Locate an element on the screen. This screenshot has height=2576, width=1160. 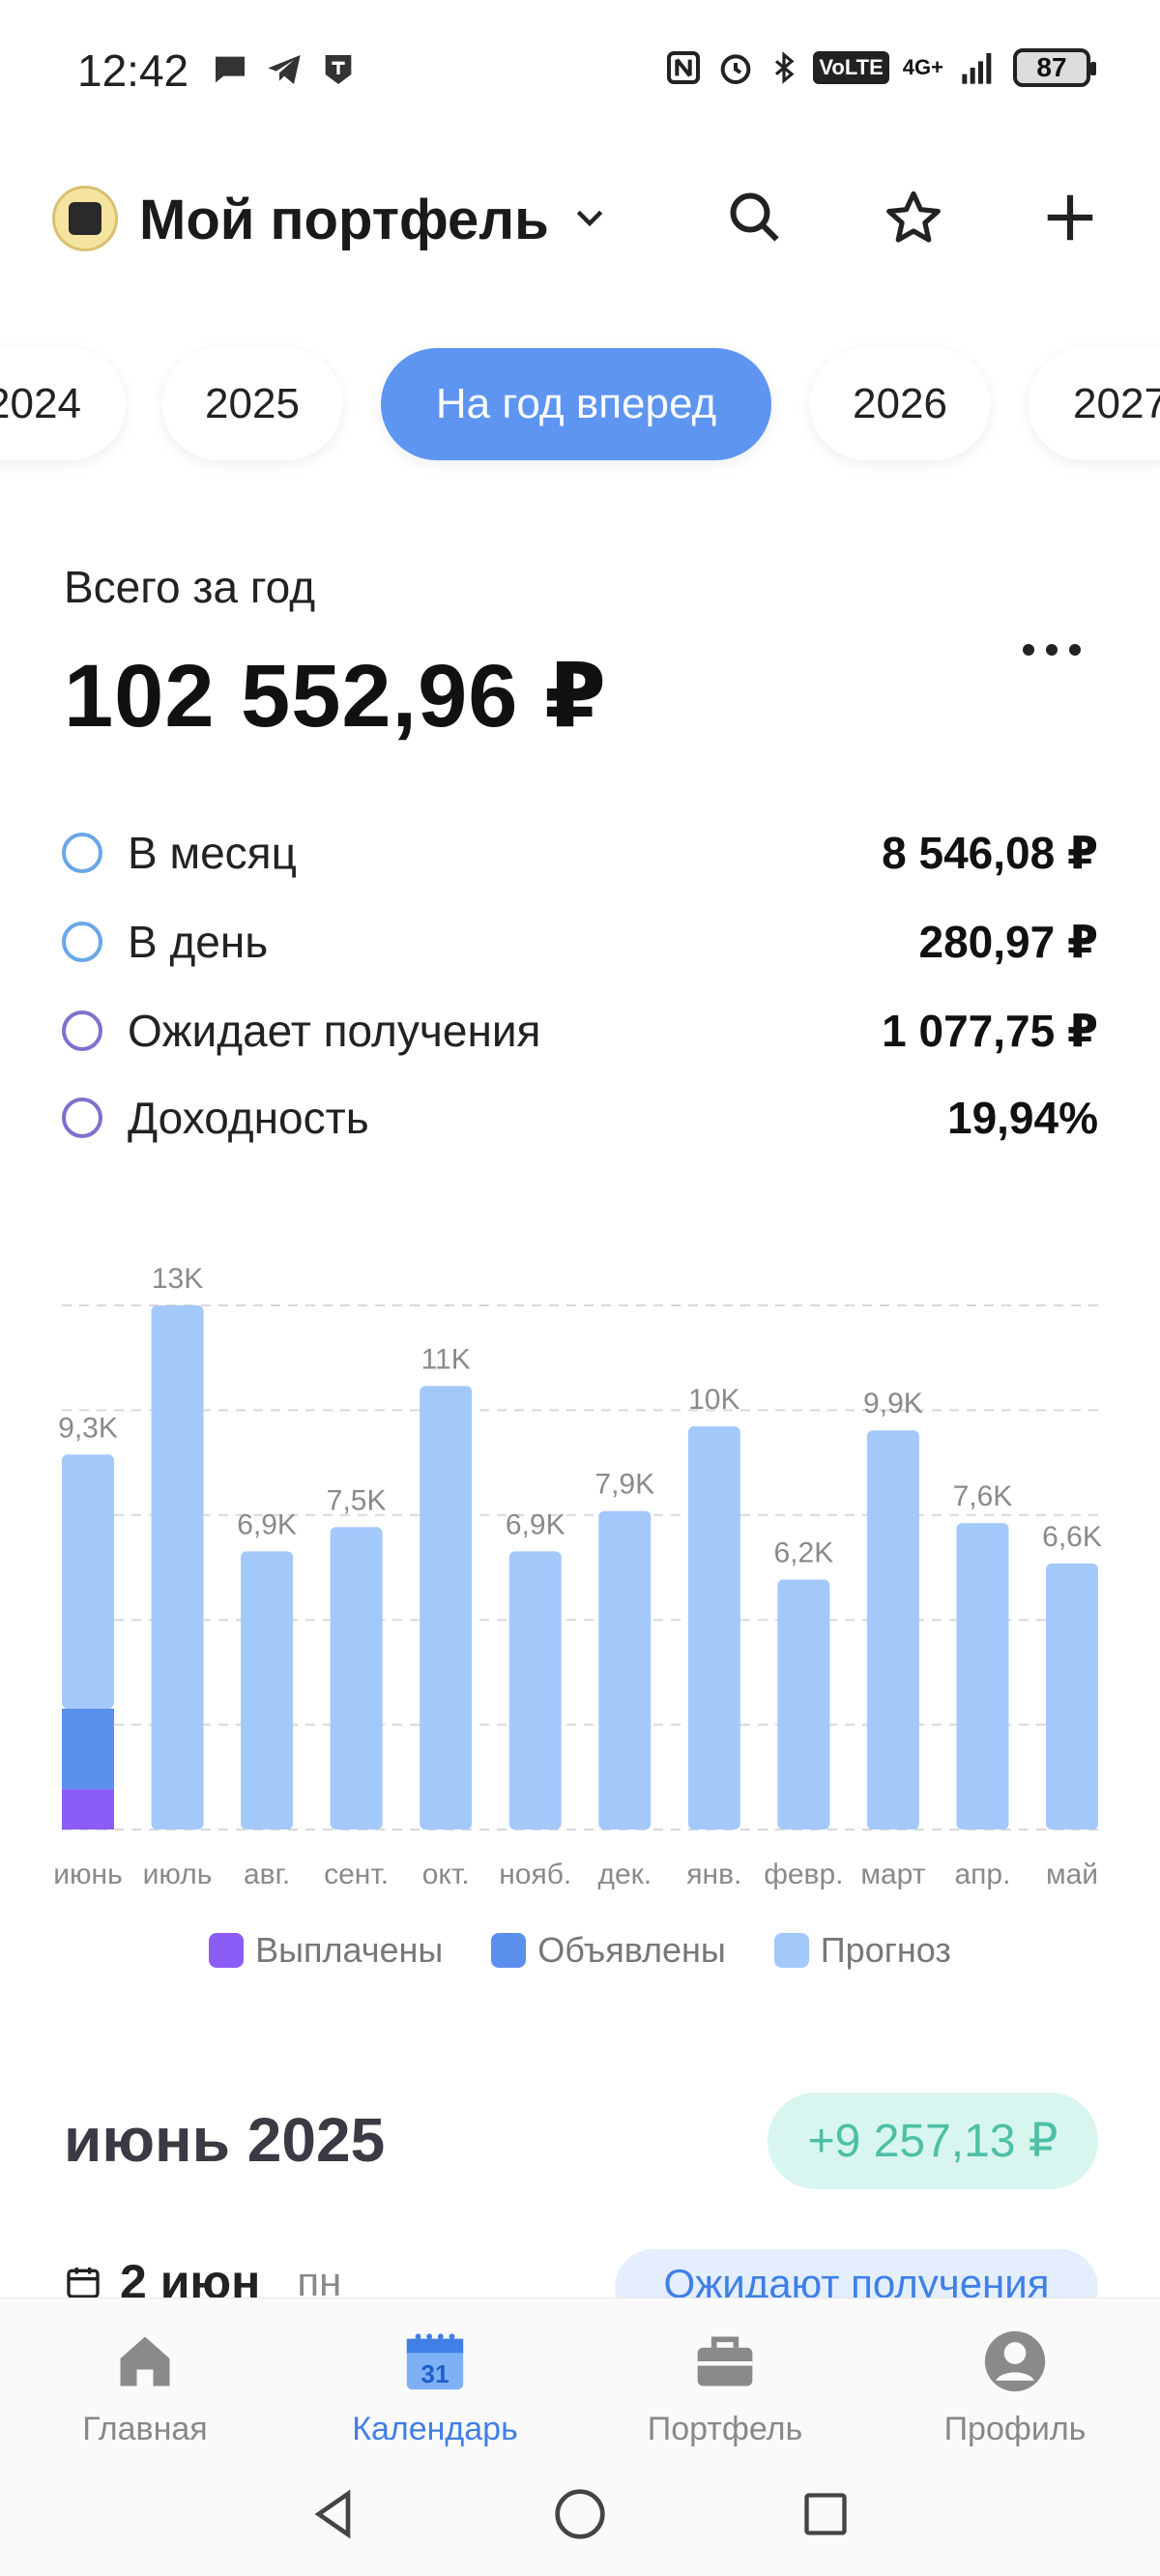
chart-category-label: янв. is located at coordinates (713, 1874).